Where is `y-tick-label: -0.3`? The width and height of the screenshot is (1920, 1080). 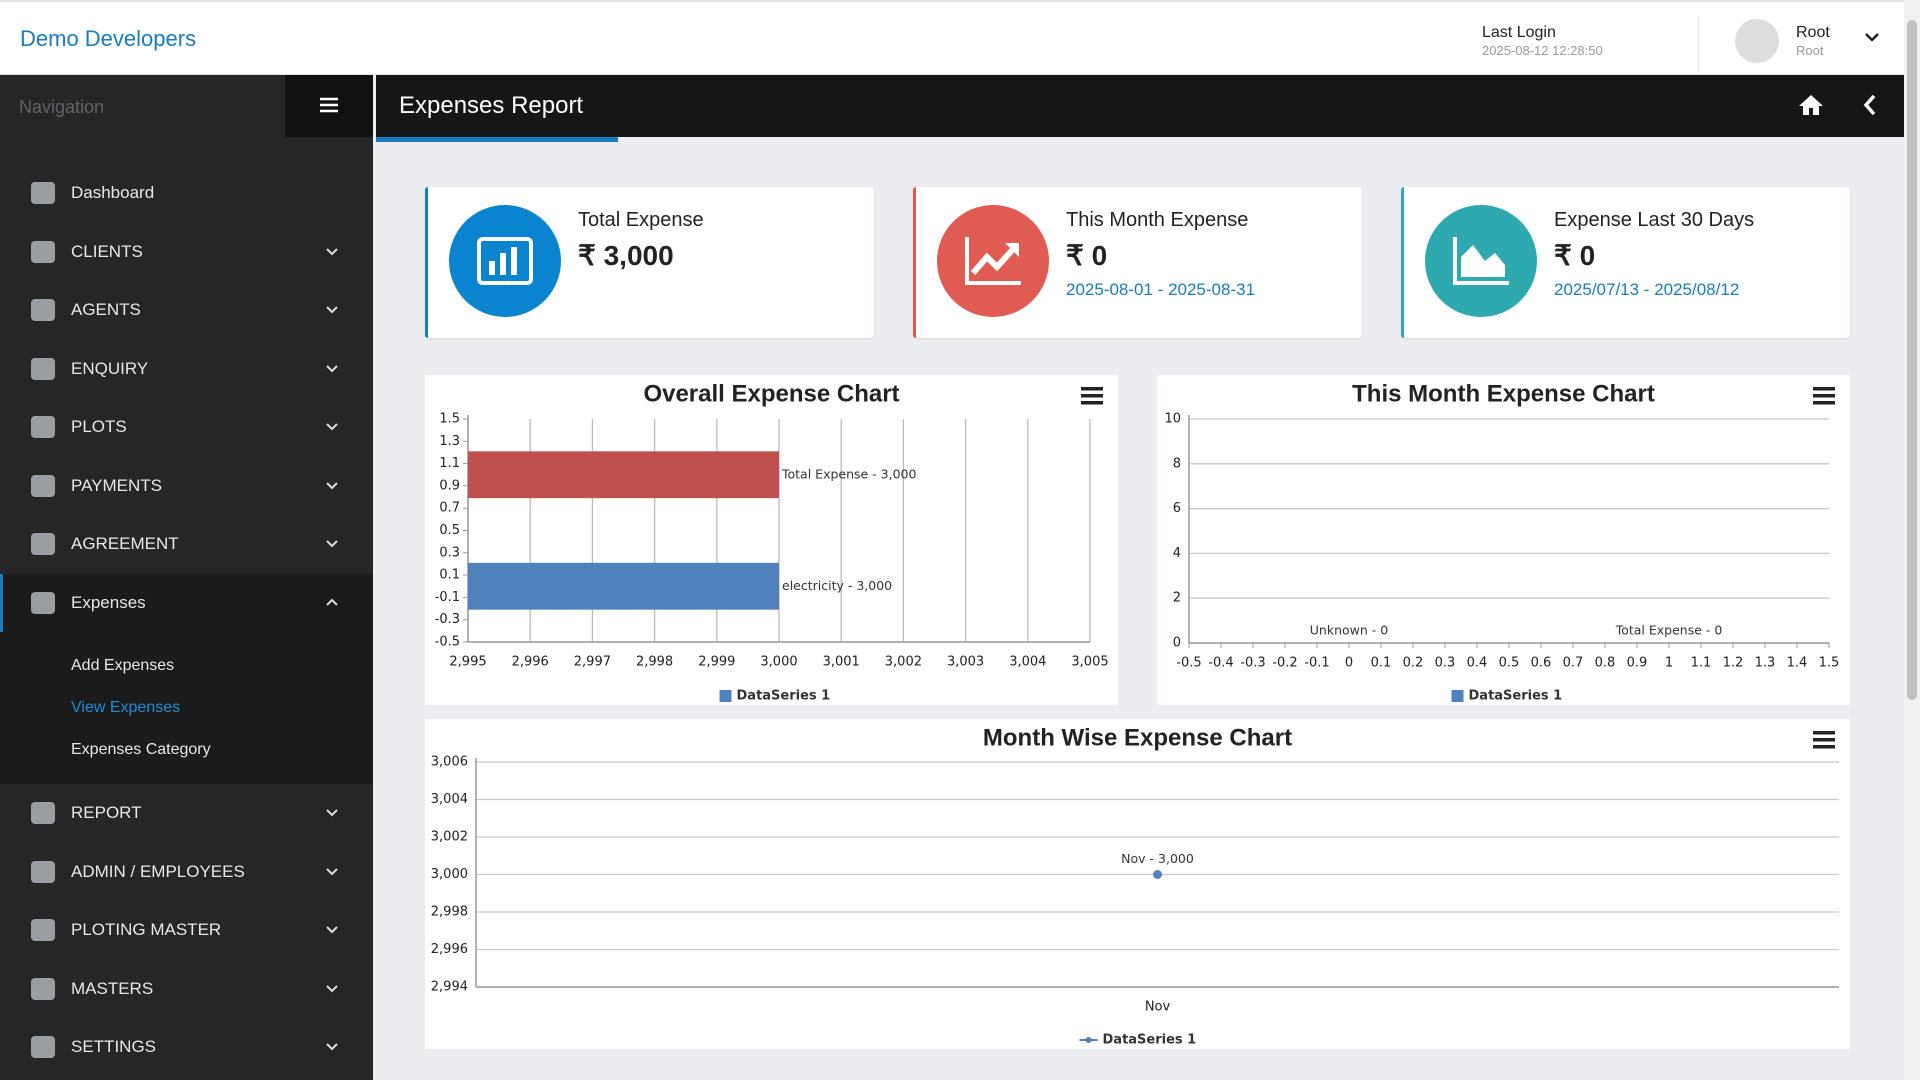
y-tick-label: -0.3 is located at coordinates (447, 619).